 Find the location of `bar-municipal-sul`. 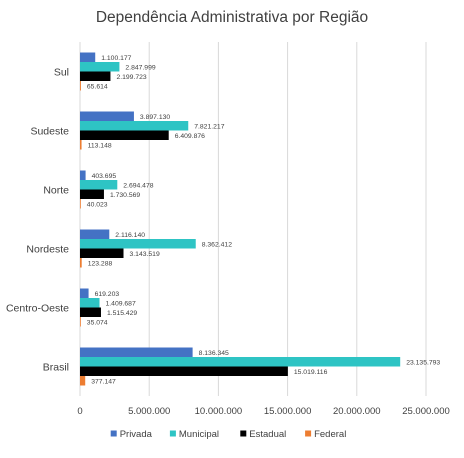

bar-municipal-sul is located at coordinates (100, 67).